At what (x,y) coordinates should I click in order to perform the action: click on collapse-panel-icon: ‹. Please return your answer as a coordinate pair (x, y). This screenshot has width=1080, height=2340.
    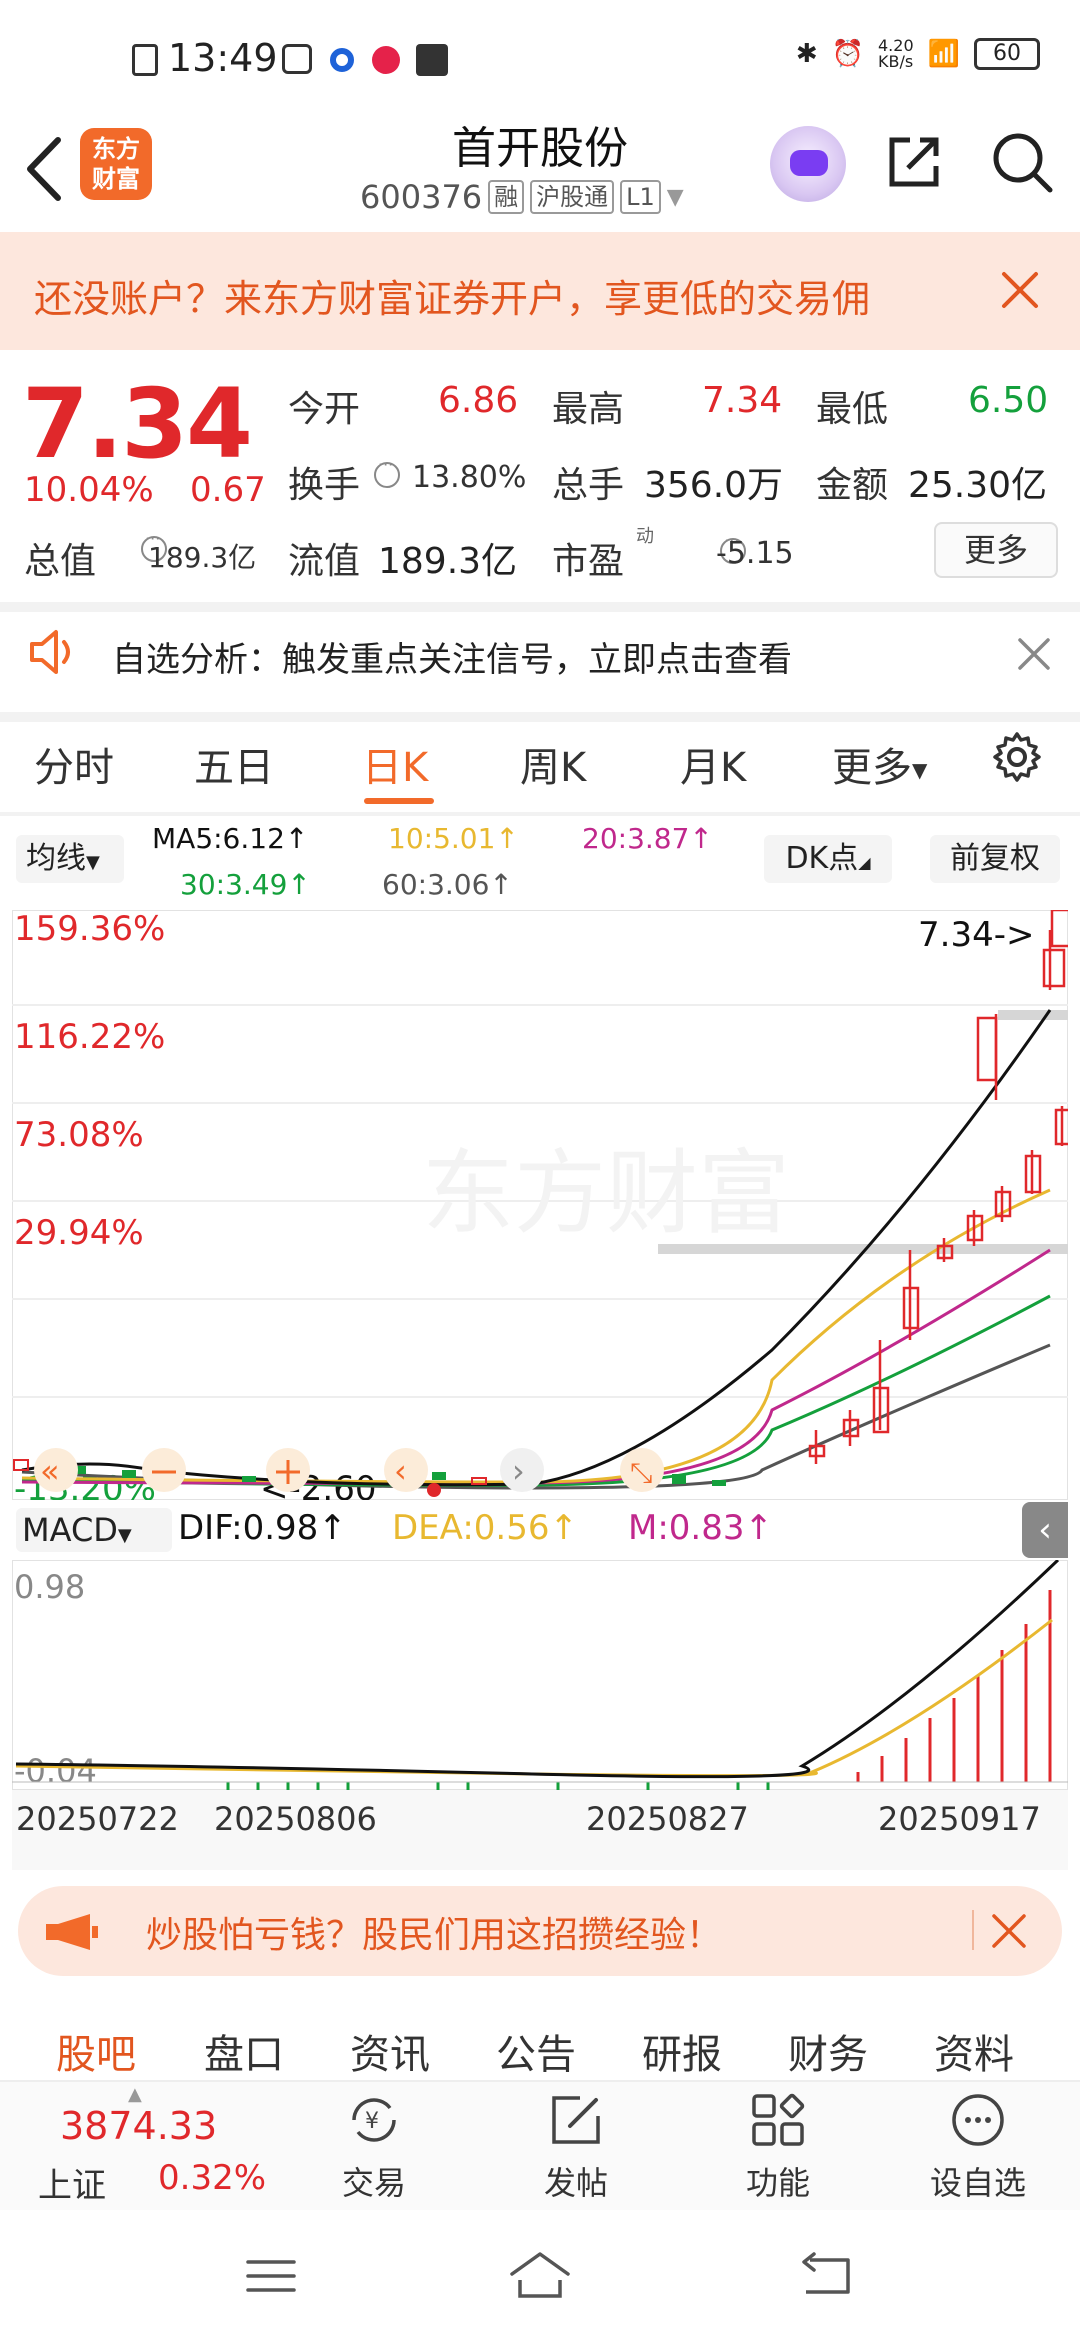
    Looking at the image, I should click on (1045, 1530).